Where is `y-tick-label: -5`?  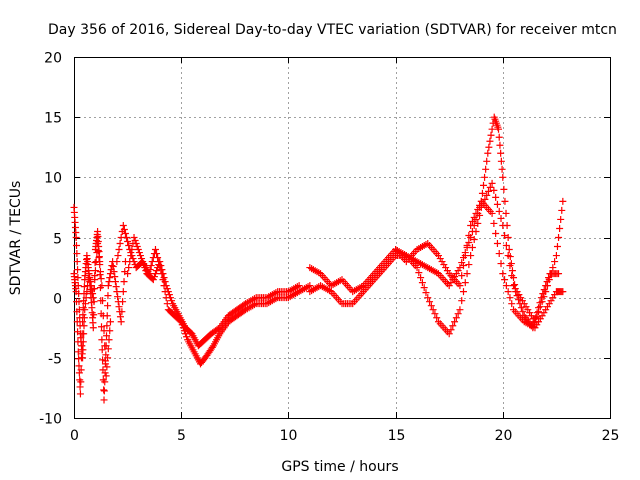
y-tick-label: -5 is located at coordinates (55, 360).